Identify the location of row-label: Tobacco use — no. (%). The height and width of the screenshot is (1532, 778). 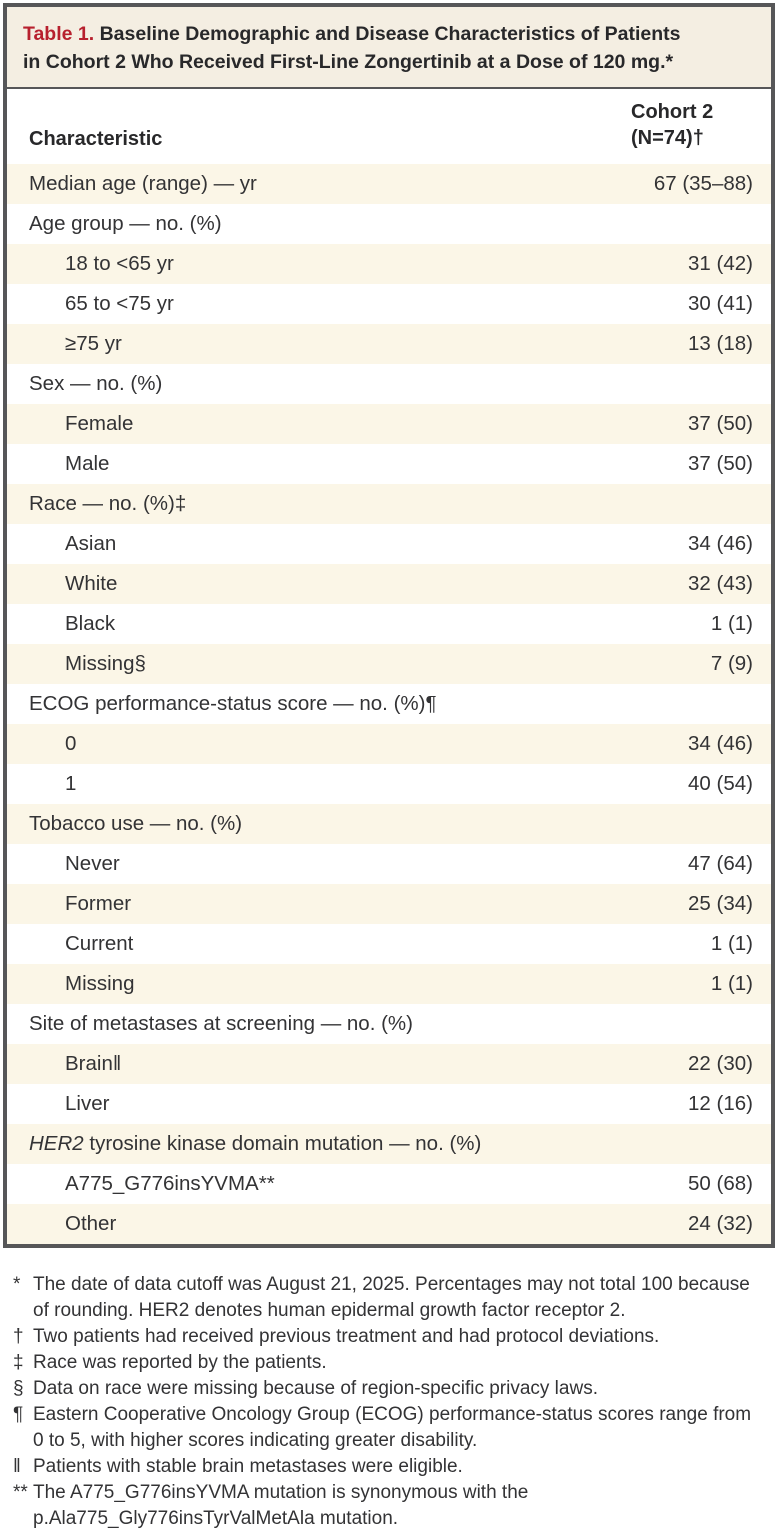
(124, 824).